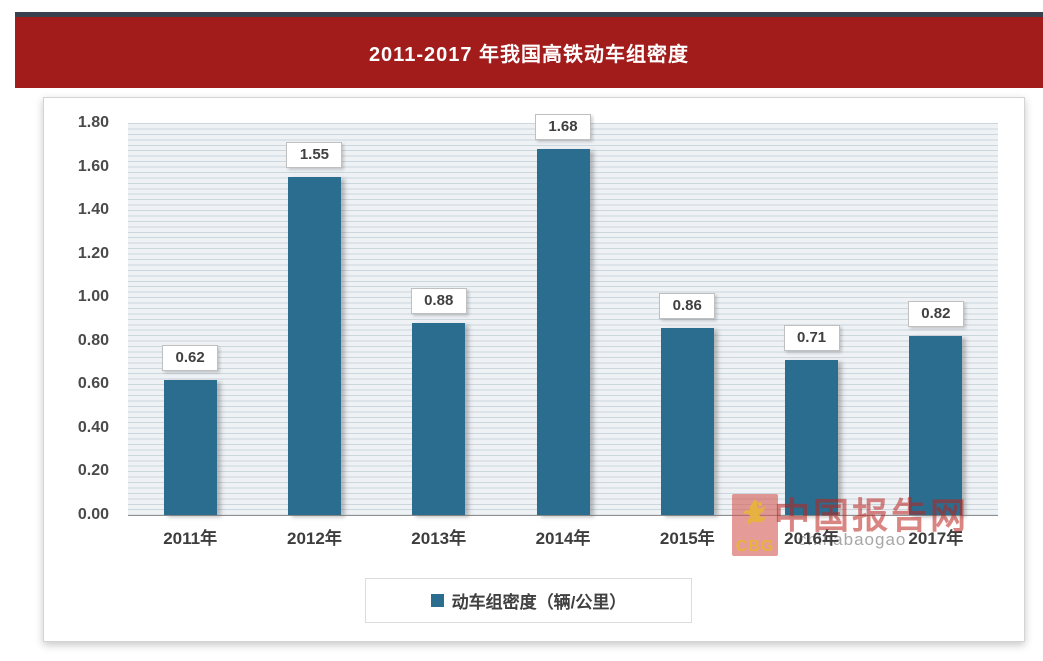 Image resolution: width=1043 pixels, height=661 pixels. What do you see at coordinates (314, 346) in the screenshot?
I see `bar-2012年` at bounding box center [314, 346].